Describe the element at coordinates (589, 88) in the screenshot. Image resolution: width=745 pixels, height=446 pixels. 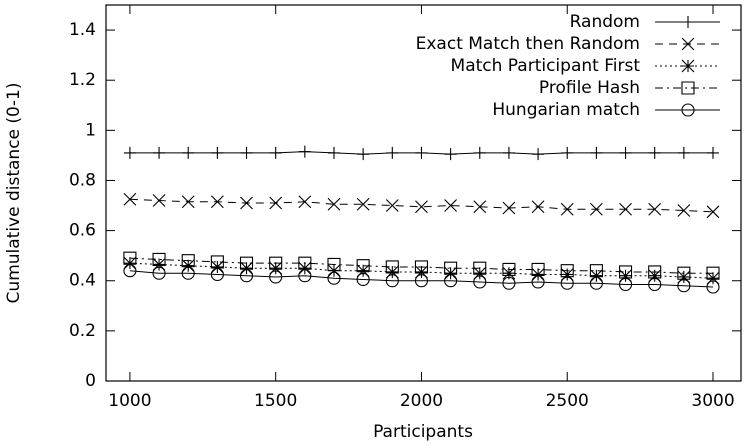
I see `legend-label: Profile Hash` at that location.